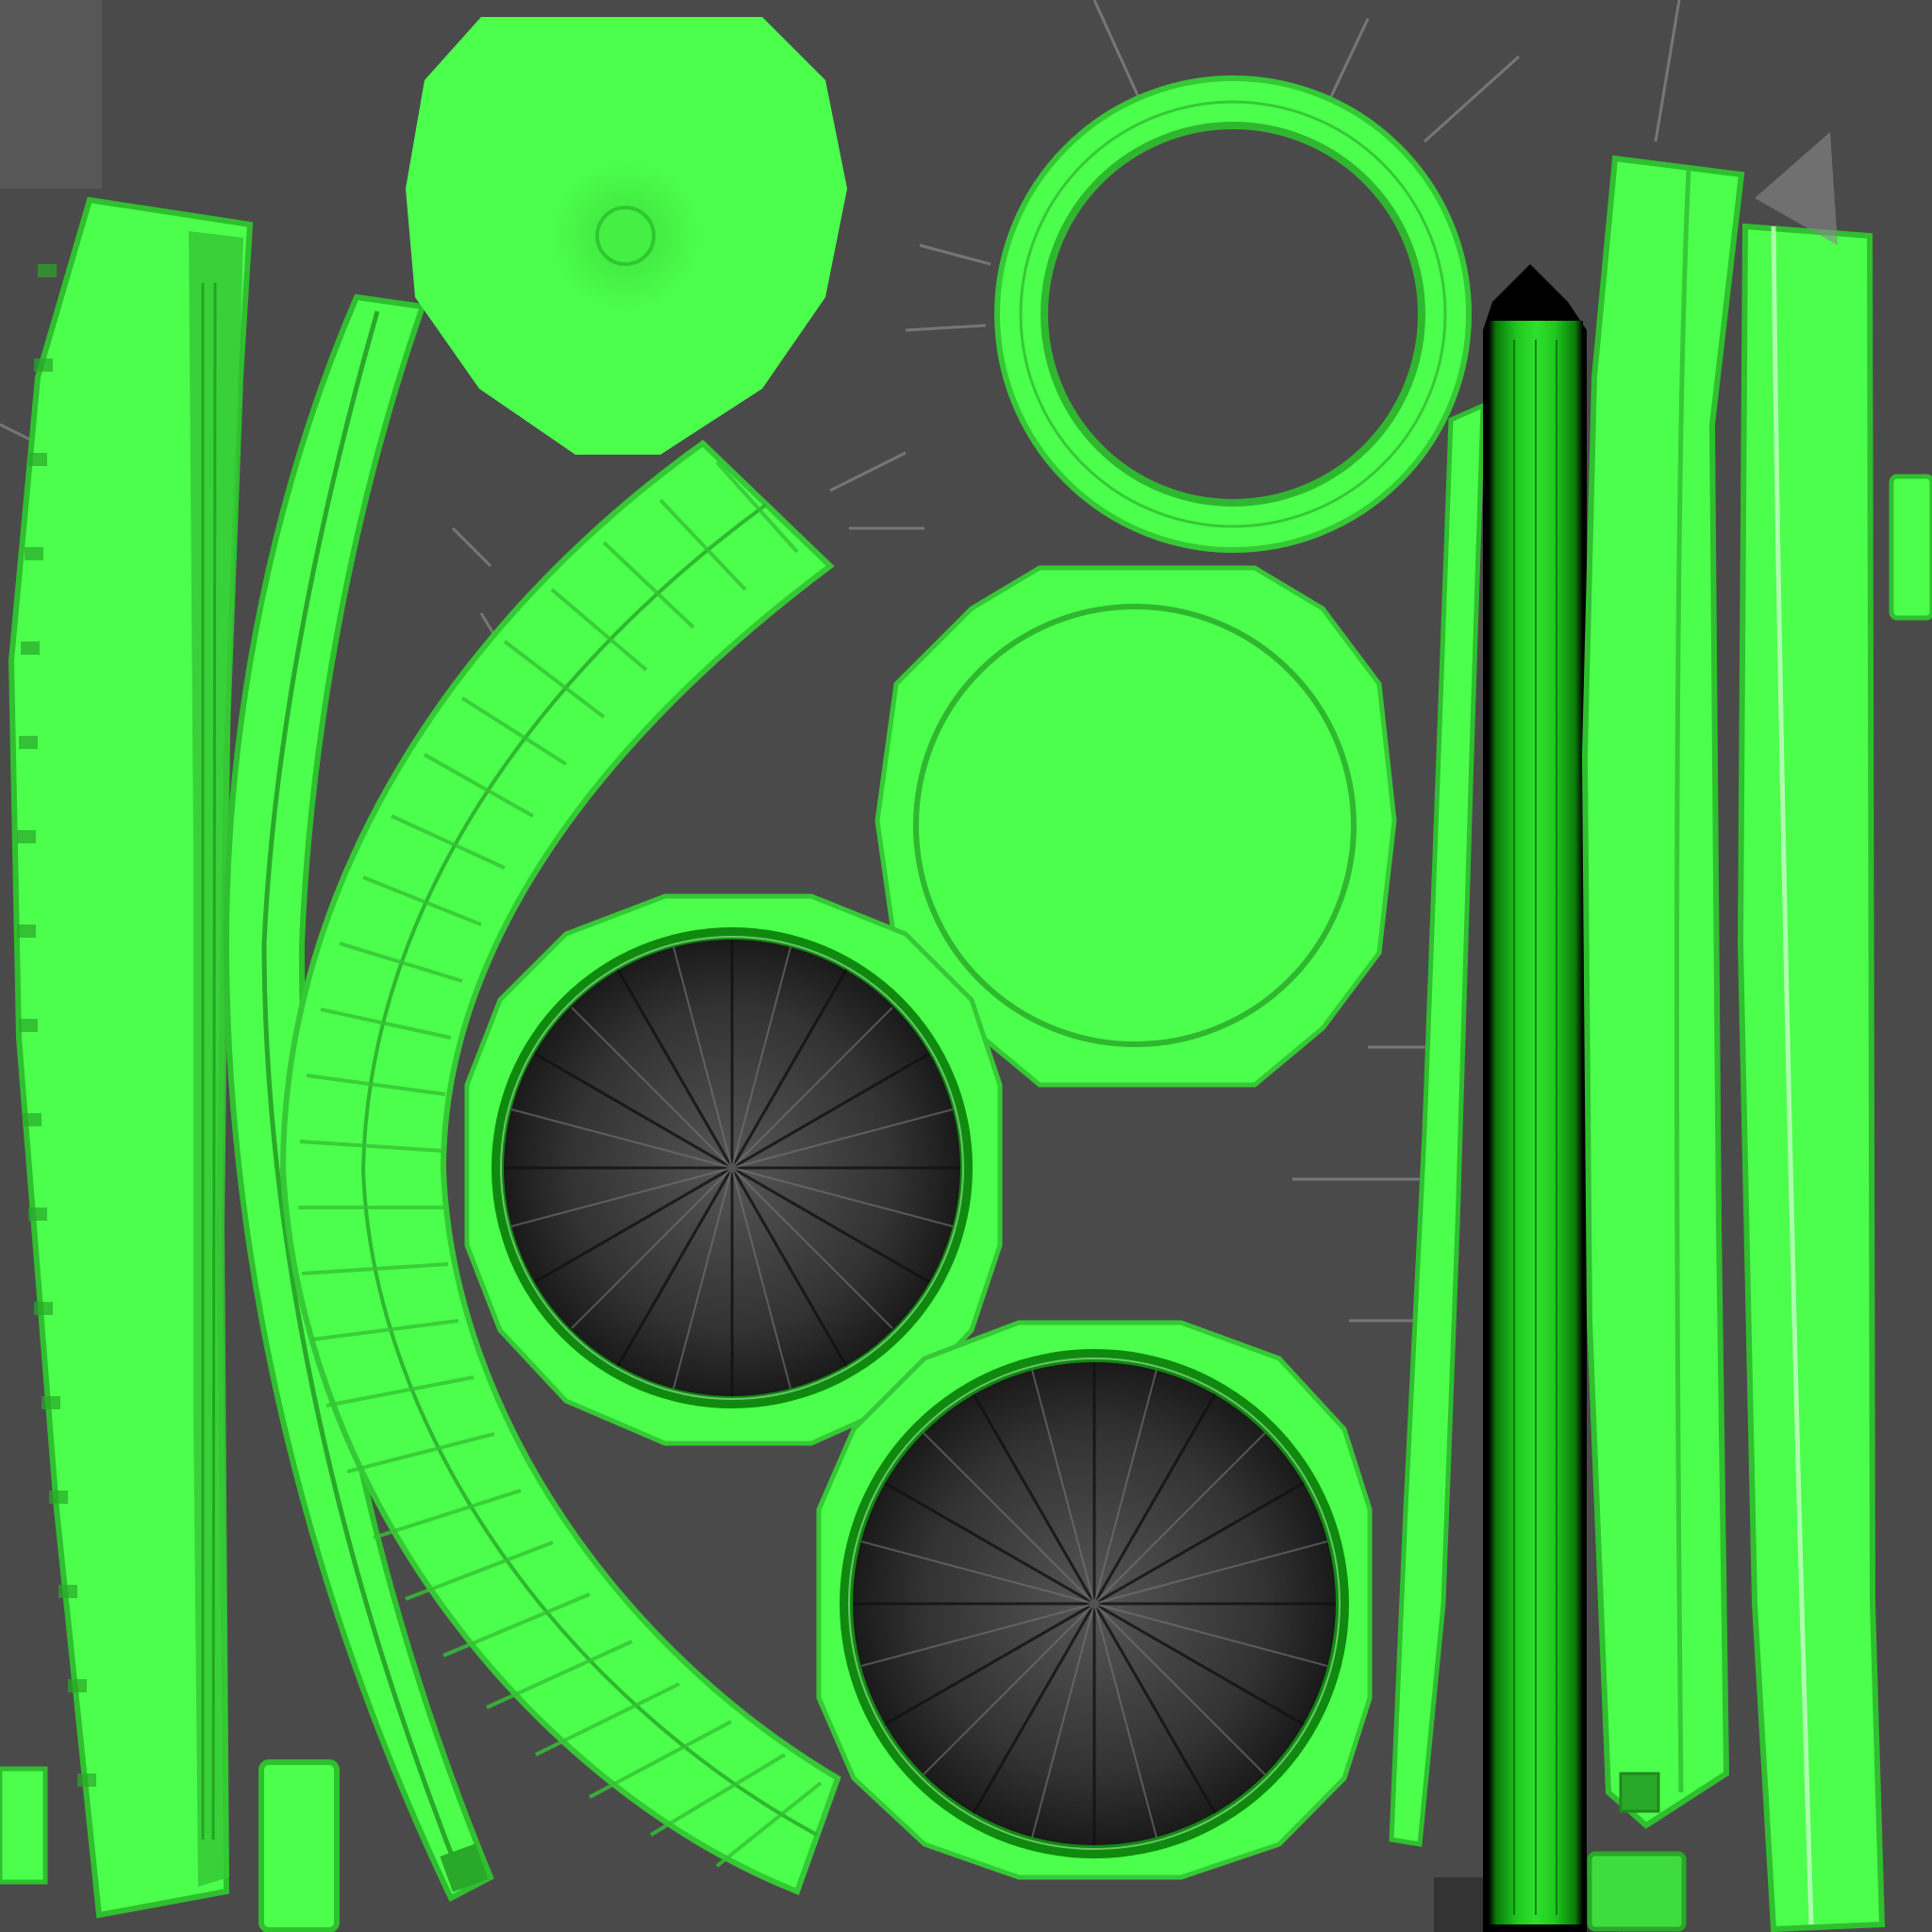 Image resolution: width=1932 pixels, height=1932 pixels. What do you see at coordinates (131, 1057) in the screenshot?
I see `left-long-strip` at bounding box center [131, 1057].